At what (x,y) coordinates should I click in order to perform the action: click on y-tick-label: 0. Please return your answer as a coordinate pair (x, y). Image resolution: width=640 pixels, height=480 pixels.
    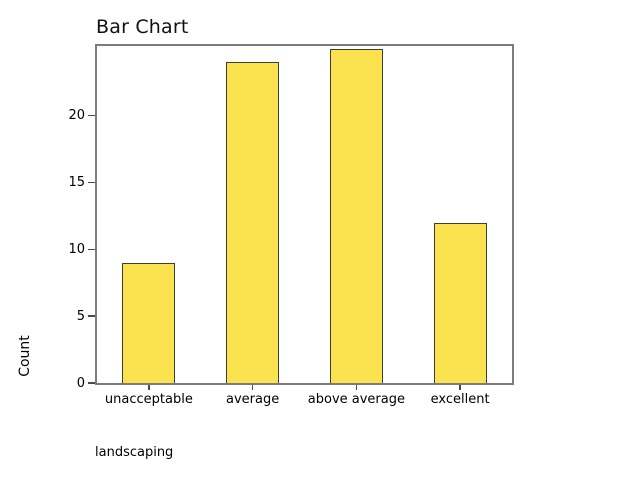
    Looking at the image, I should click on (80, 383).